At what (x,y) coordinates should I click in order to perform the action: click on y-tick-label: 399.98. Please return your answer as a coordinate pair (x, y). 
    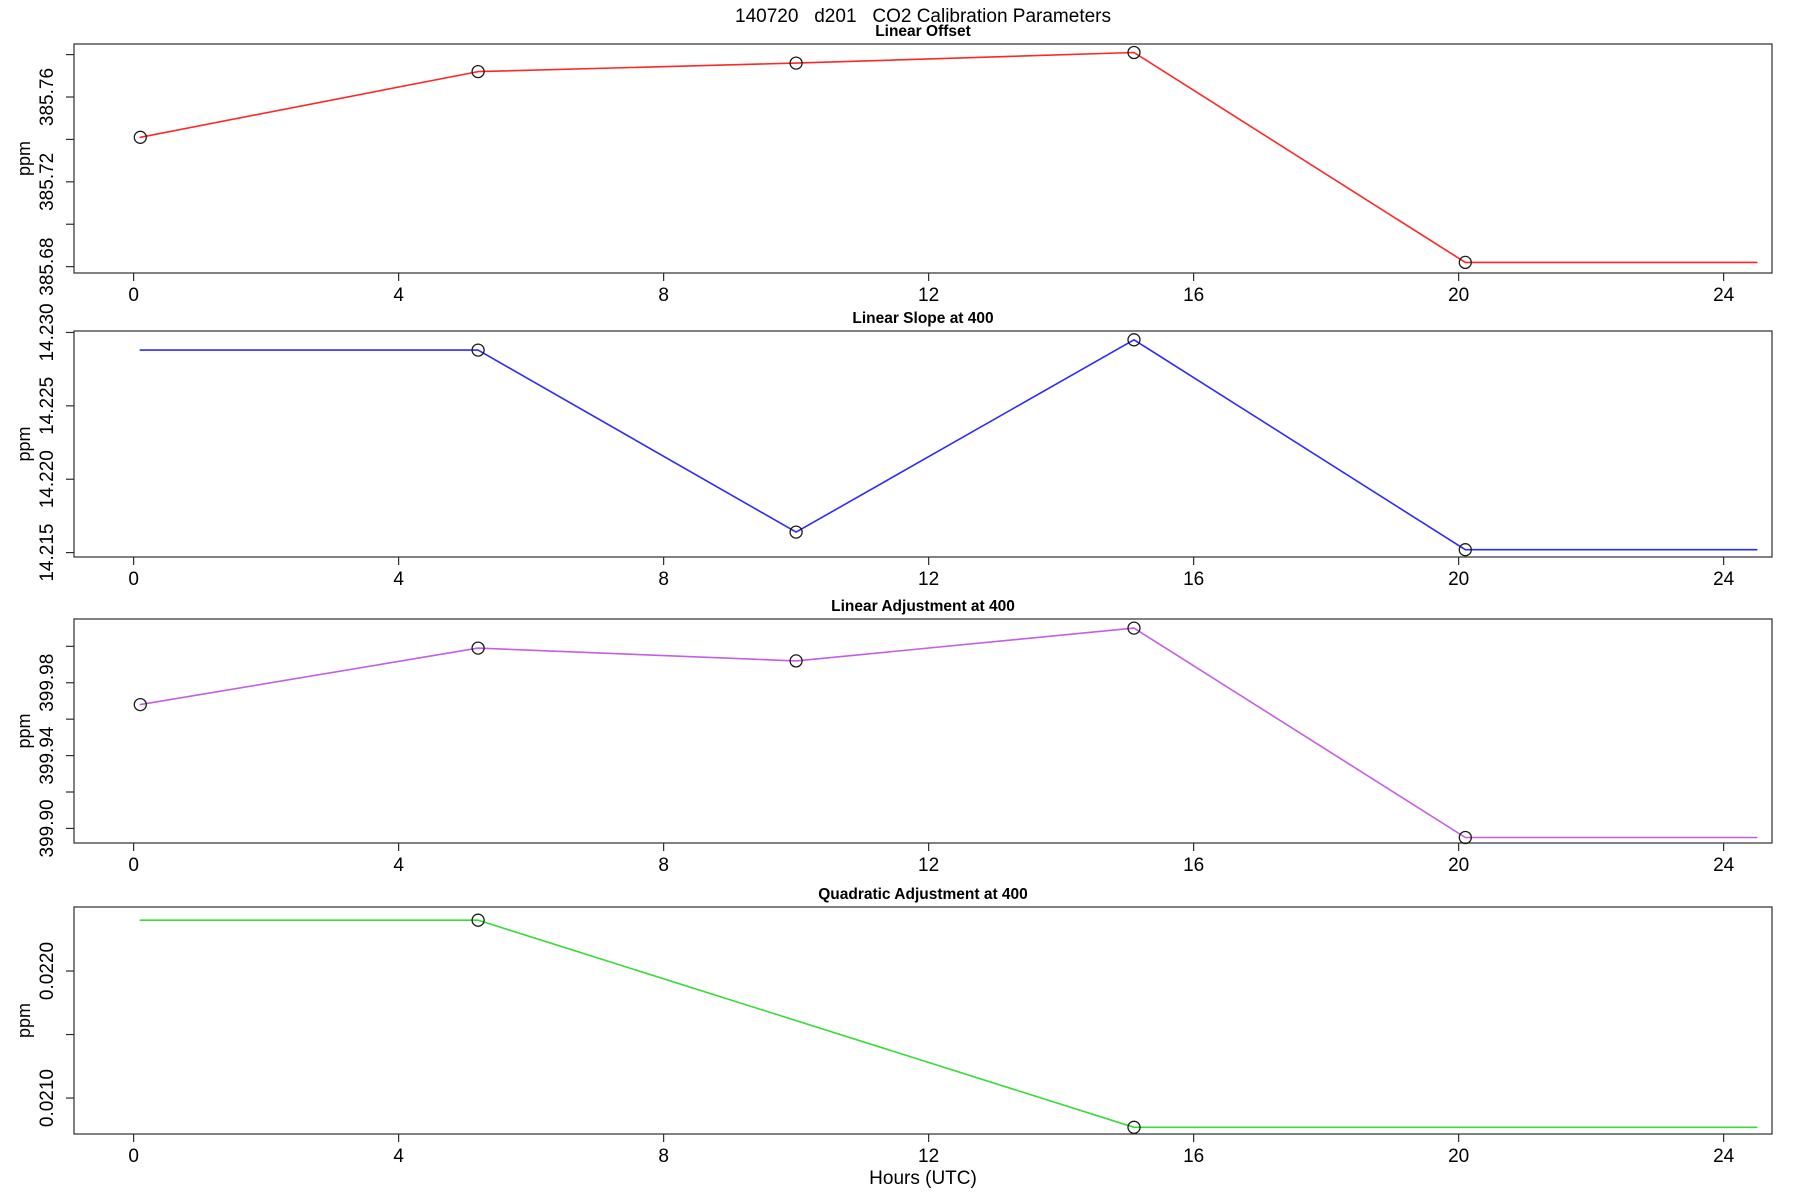
    Looking at the image, I should click on (47, 683).